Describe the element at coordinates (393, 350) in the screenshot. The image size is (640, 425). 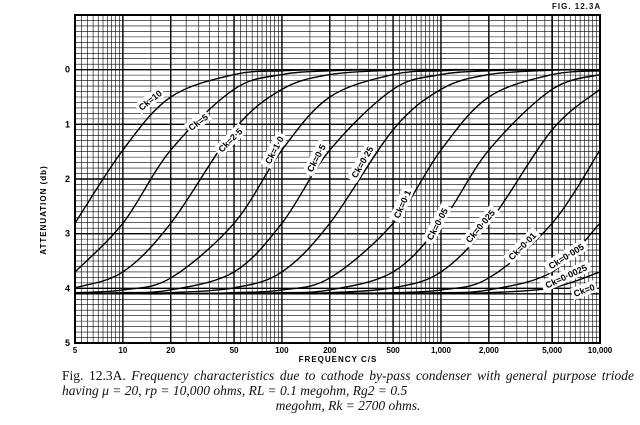
I see `x-tick-label: 500` at that location.